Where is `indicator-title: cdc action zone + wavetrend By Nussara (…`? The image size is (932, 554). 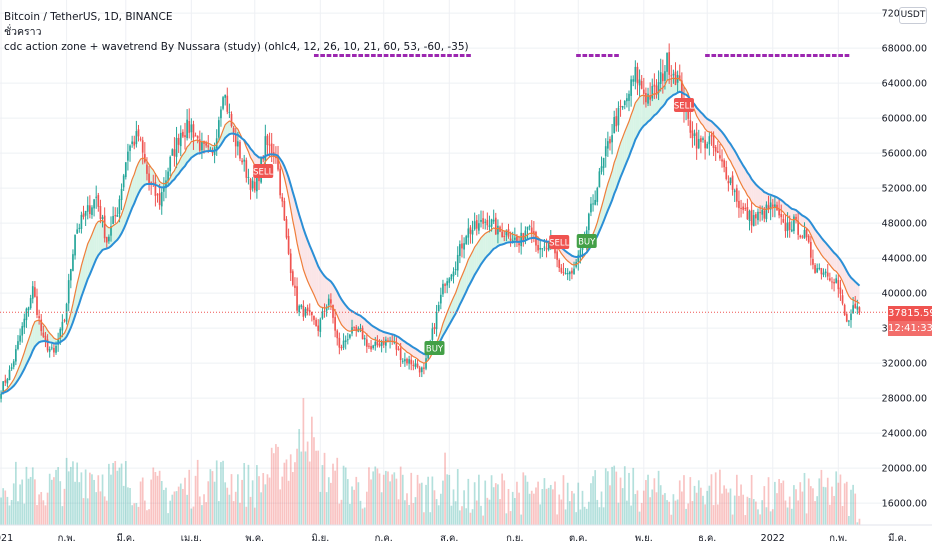 indicator-title: cdc action zone + wavetrend By Nussara (… is located at coordinates (236, 47).